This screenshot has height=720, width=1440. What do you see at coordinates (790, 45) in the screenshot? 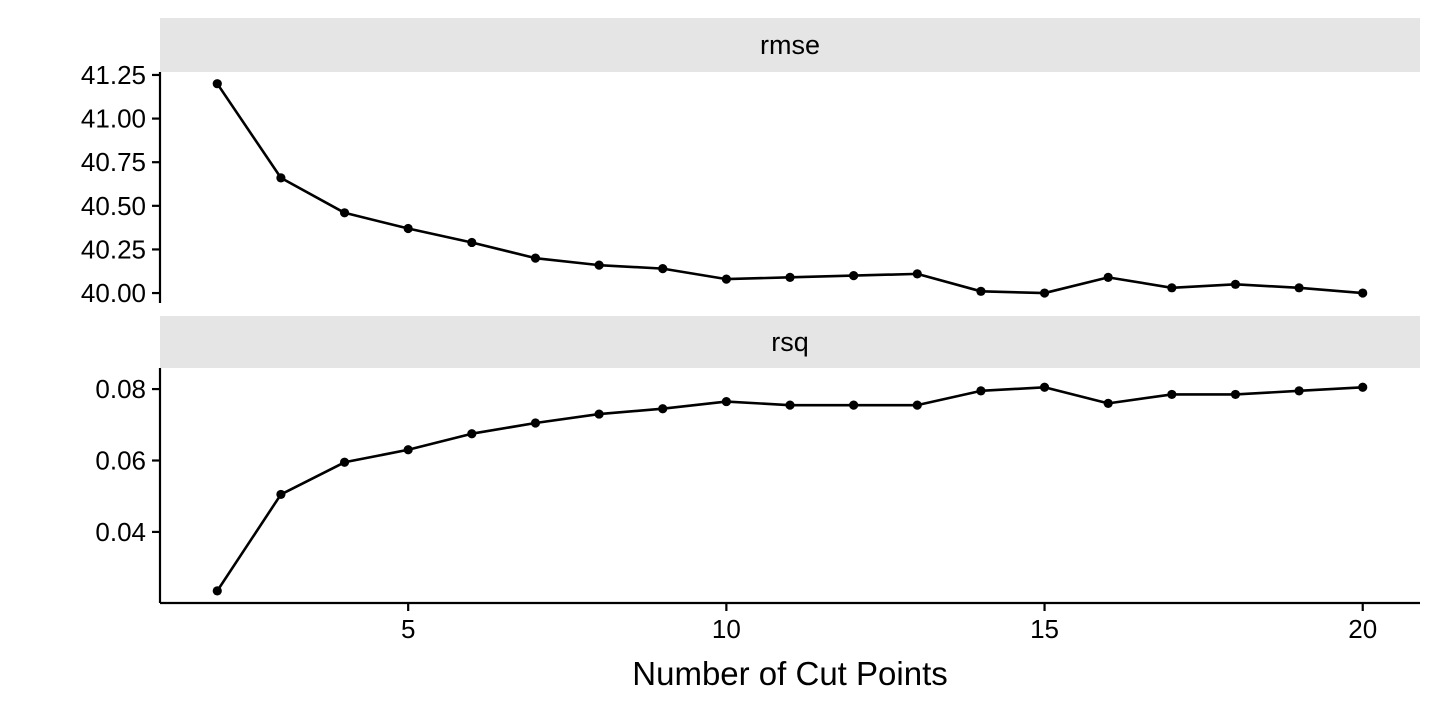
I see `facet-strip-rmse: rmse` at bounding box center [790, 45].